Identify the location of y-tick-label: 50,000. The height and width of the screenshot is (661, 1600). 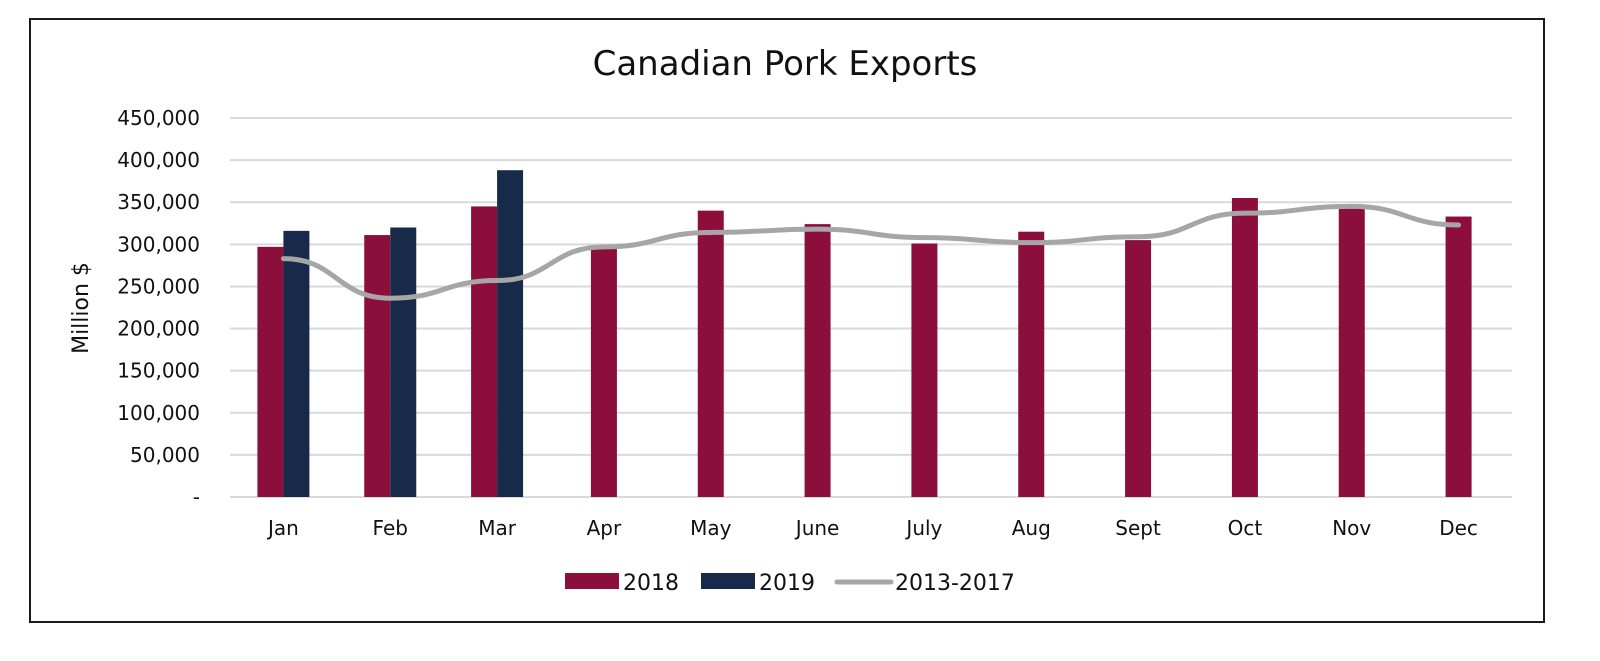
(165, 455).